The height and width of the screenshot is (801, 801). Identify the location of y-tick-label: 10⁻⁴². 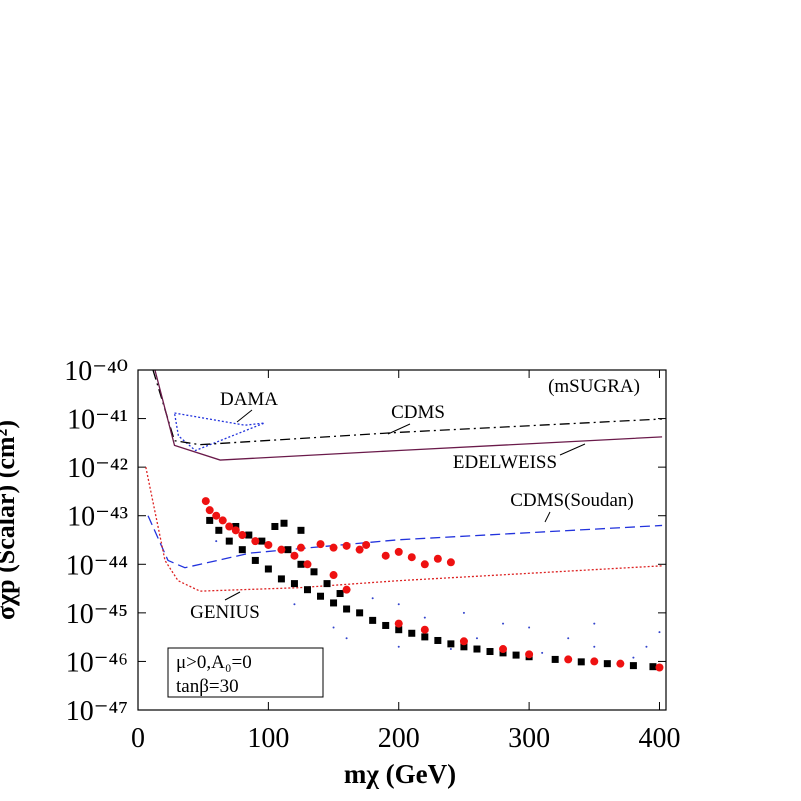
(97, 468).